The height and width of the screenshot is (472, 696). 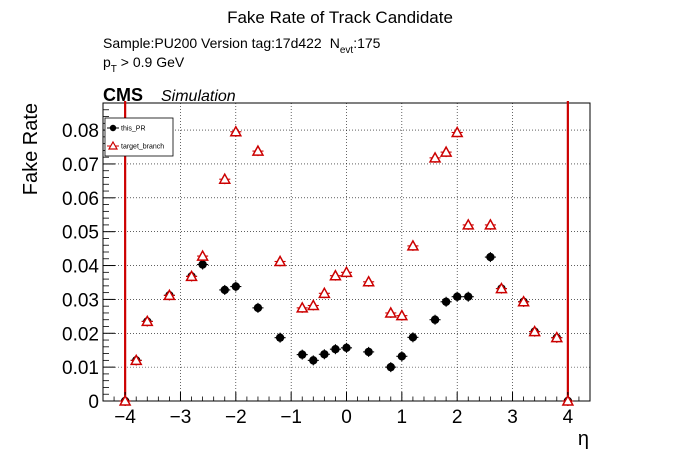 What do you see at coordinates (93, 402) in the screenshot?
I see `y-tick-label-0: 0` at bounding box center [93, 402].